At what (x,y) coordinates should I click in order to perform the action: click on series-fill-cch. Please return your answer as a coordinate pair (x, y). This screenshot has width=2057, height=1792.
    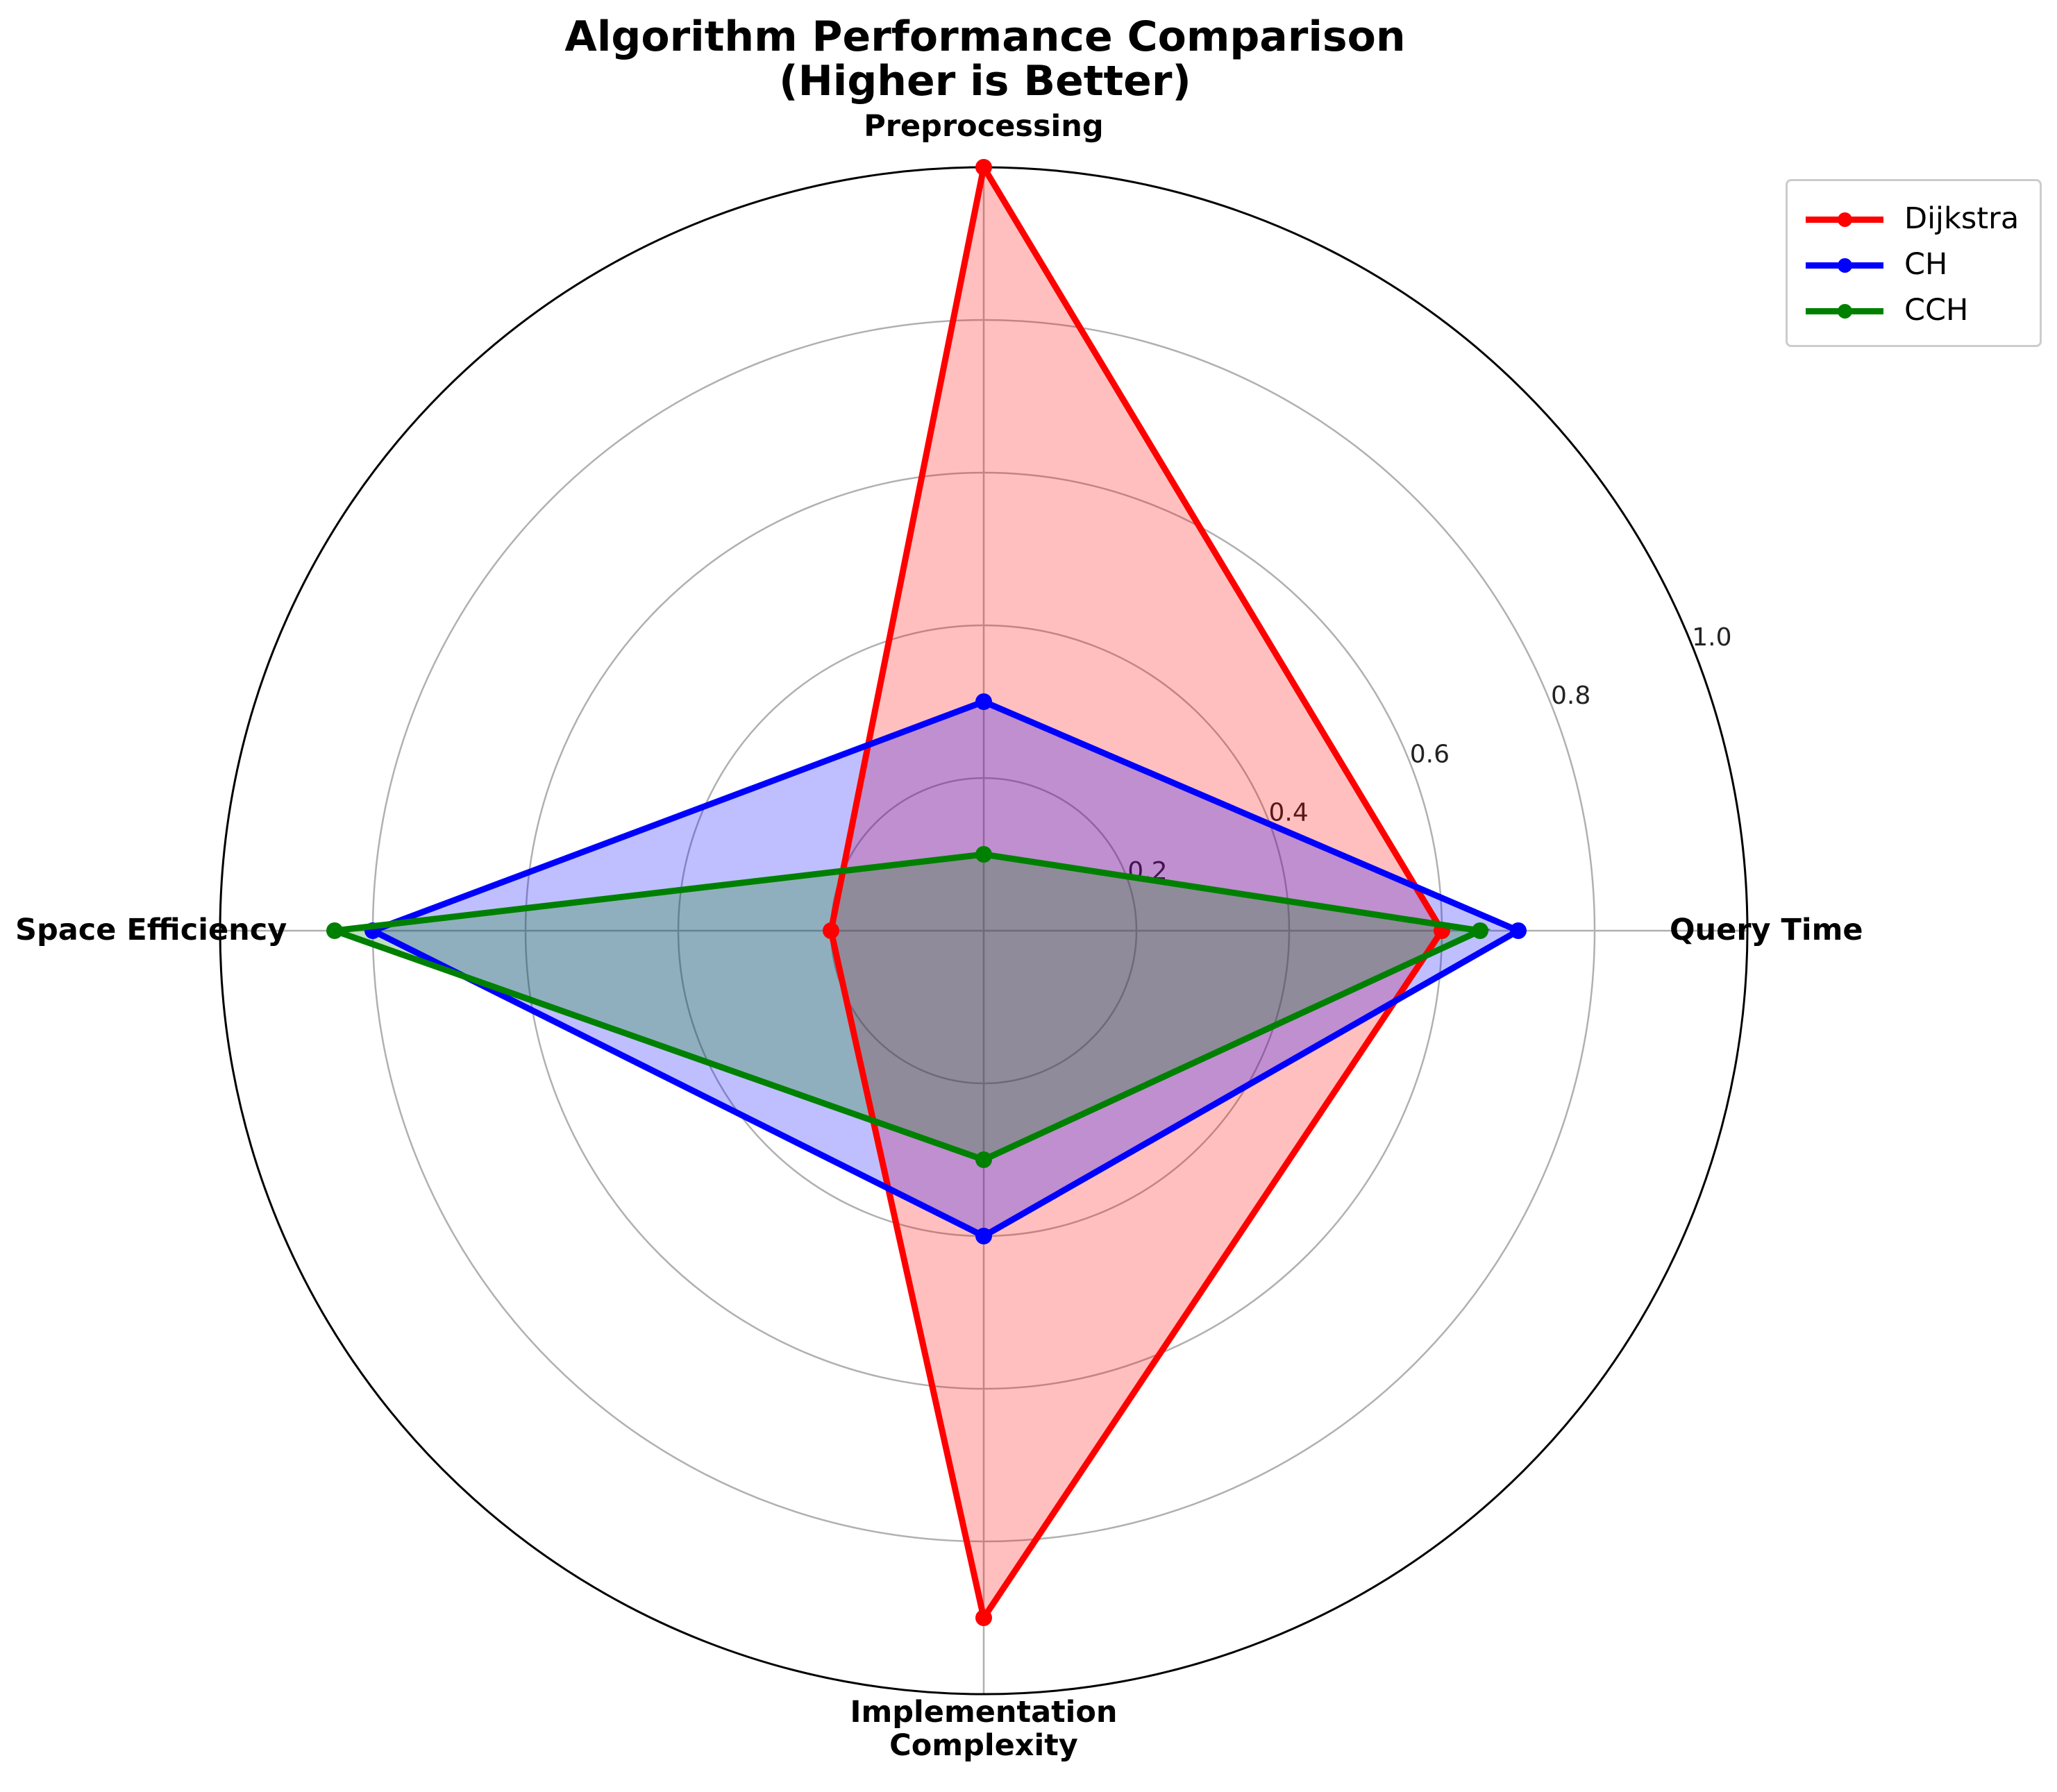
    Looking at the image, I should click on (907, 1007).